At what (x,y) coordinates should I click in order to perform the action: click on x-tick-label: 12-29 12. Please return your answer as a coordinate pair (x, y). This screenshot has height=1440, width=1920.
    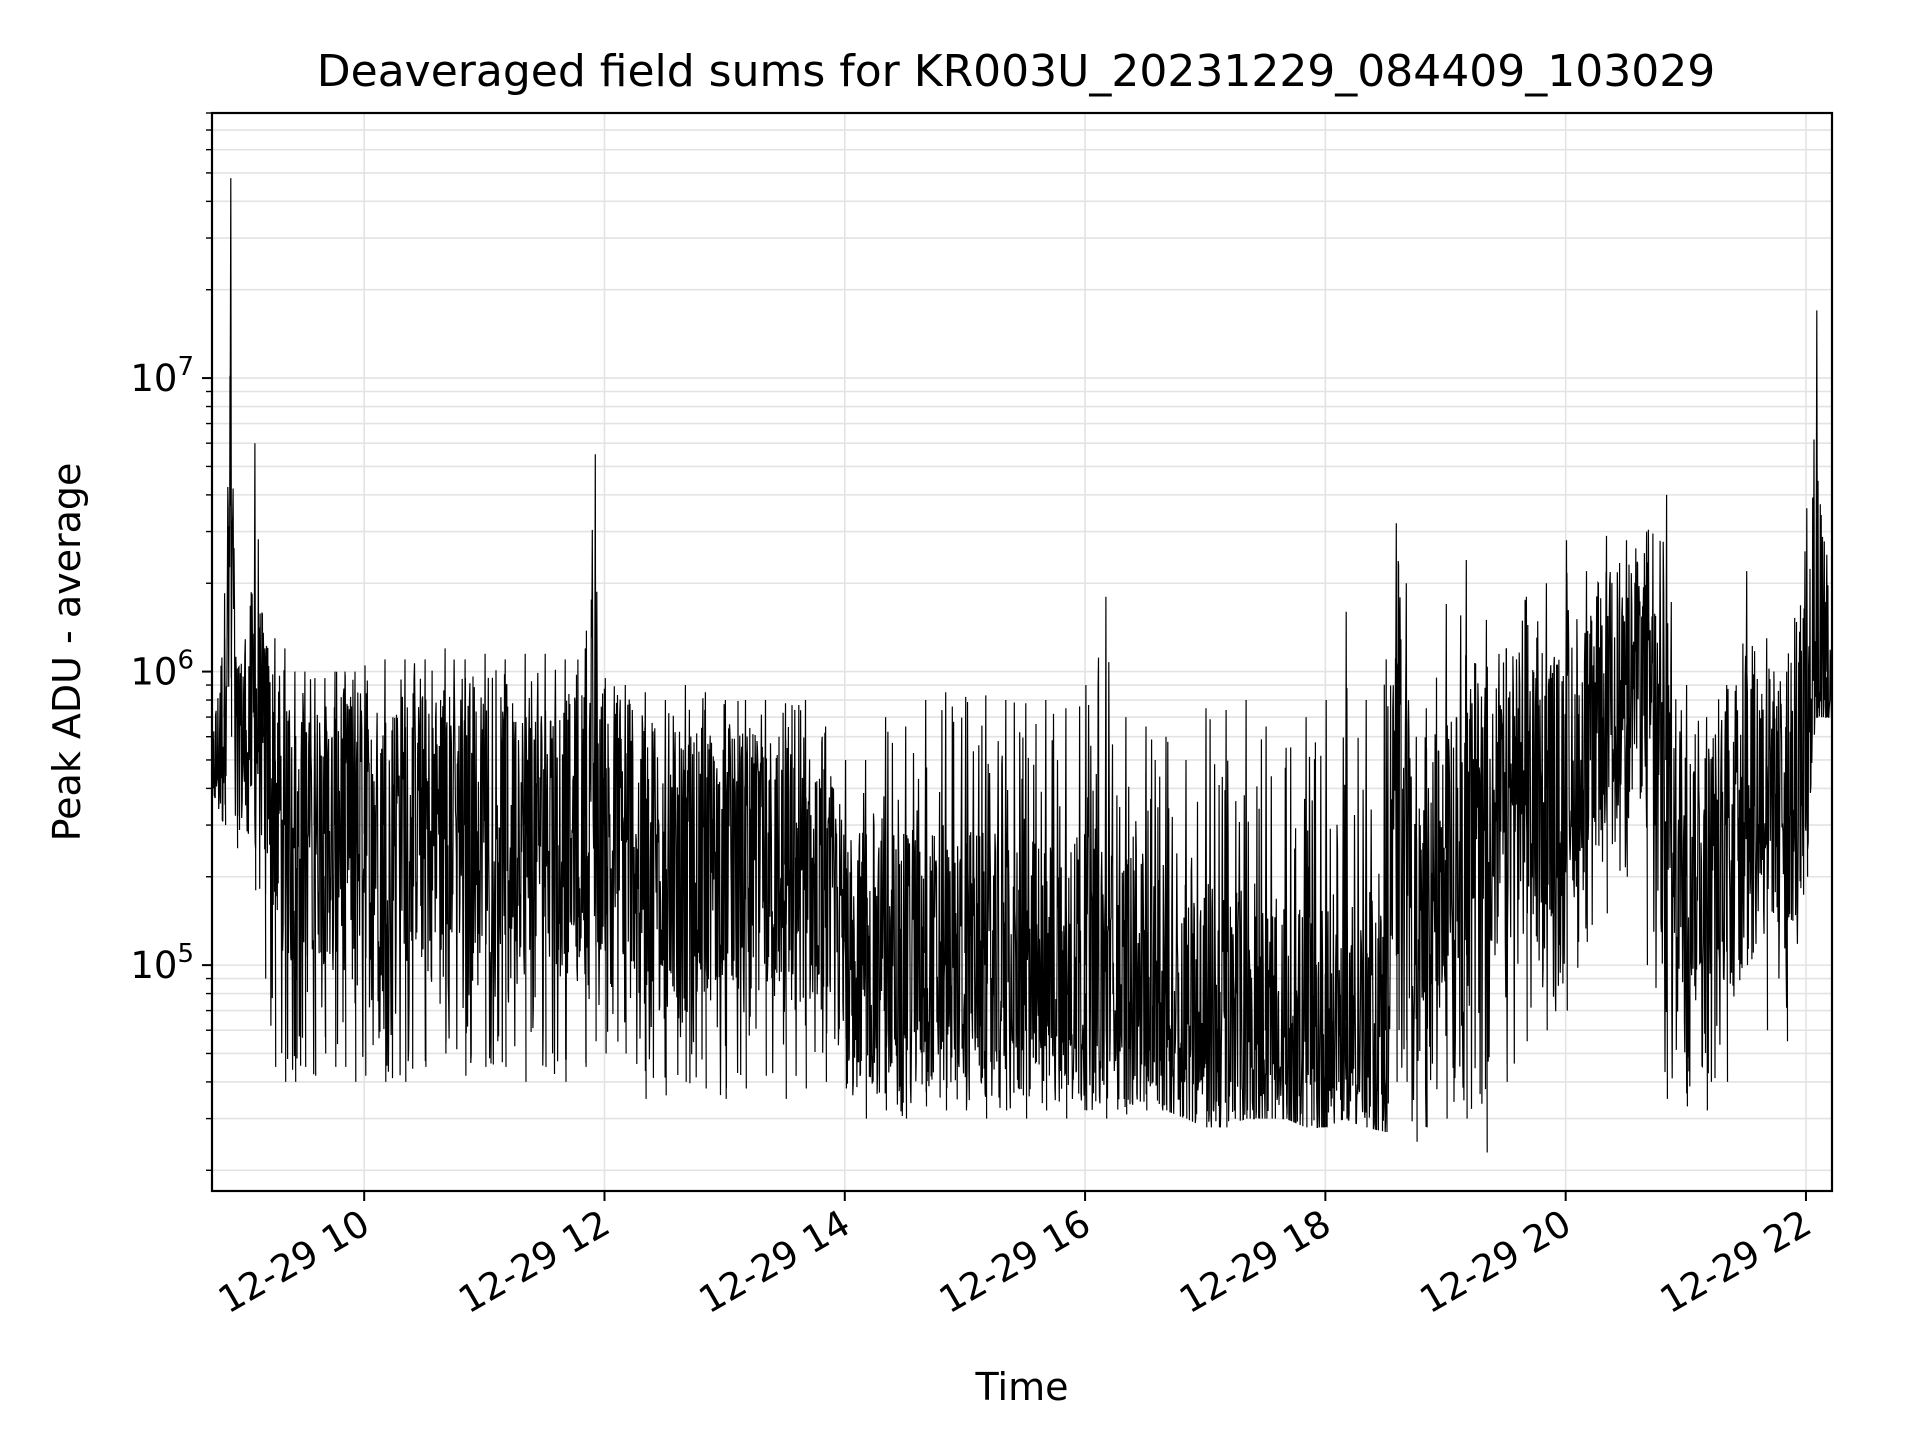
    Looking at the image, I should click on (534, 1262).